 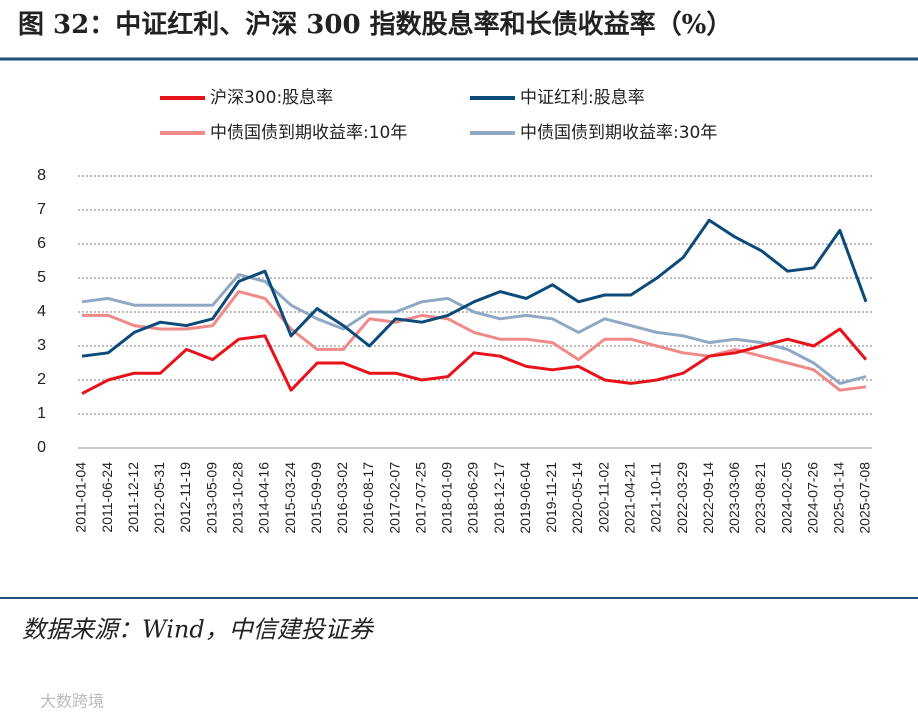 What do you see at coordinates (734, 498) in the screenshot?
I see `x-tick-label: 2023-03-06` at bounding box center [734, 498].